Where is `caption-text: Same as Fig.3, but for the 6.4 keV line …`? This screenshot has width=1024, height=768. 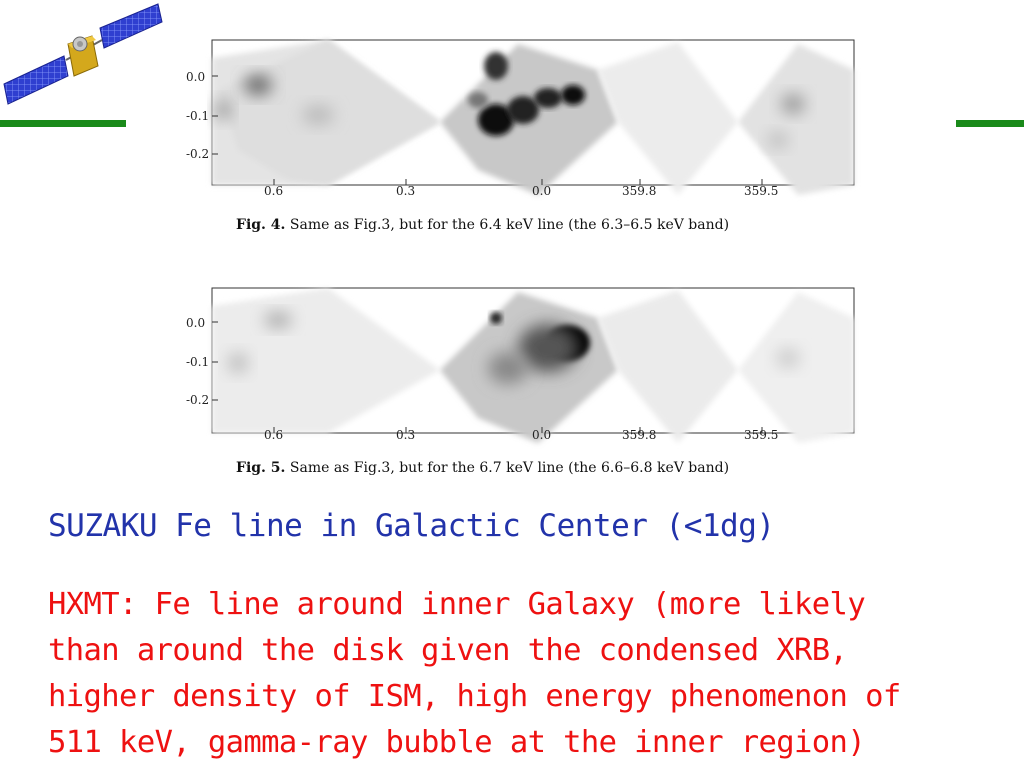 caption-text: Same as Fig.3, but for the 6.4 keV line … is located at coordinates (509, 225).